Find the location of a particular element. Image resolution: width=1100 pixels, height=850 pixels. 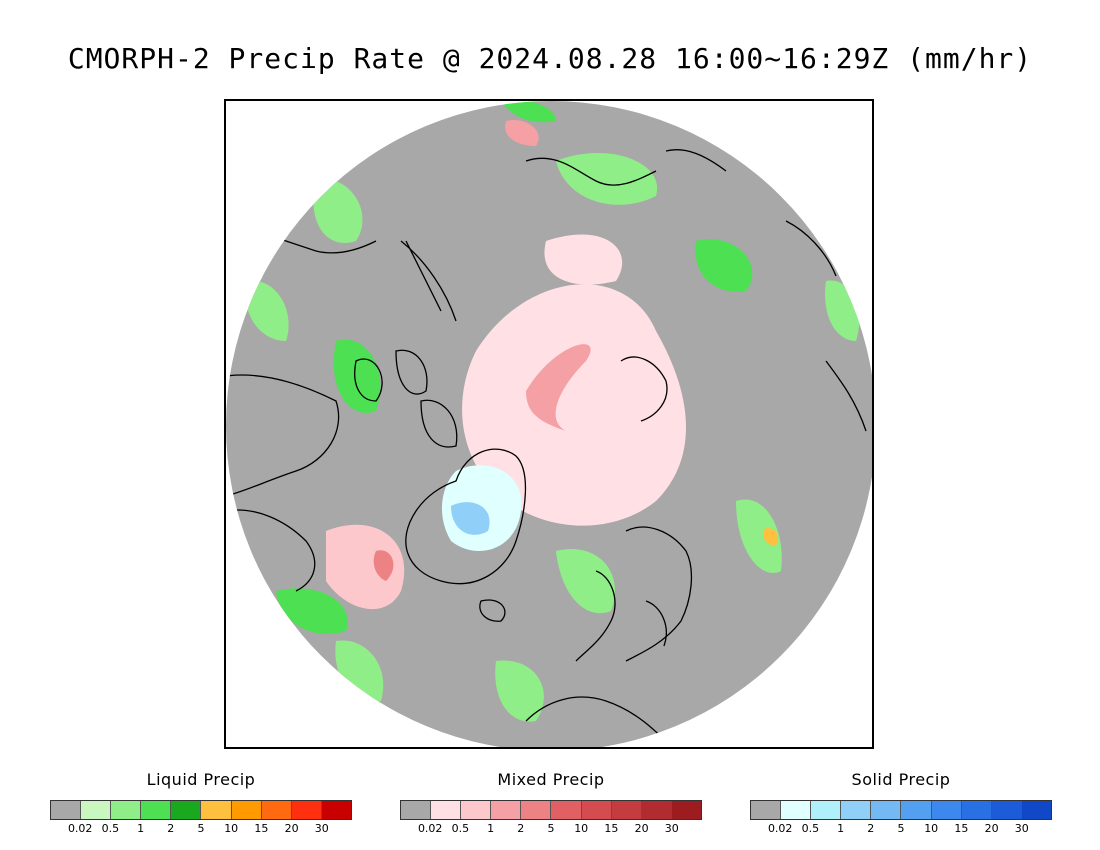

mixed-precip-region-siberia is located at coordinates (583, 259).